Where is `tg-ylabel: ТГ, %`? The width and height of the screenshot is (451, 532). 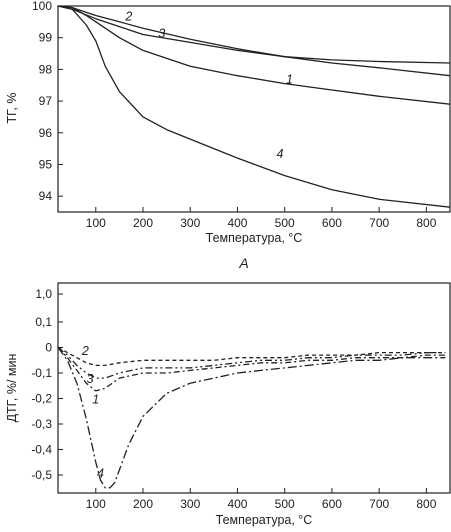
tg-ylabel: ТГ, % is located at coordinates (12, 108).